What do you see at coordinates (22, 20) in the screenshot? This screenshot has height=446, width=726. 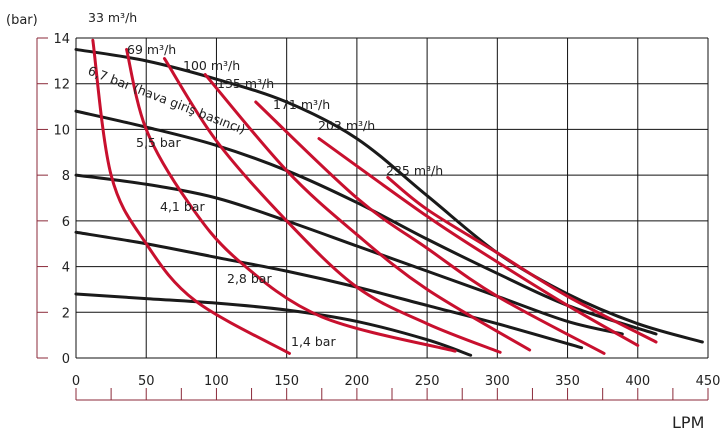 I see `y-axis-label: (bar)` at bounding box center [22, 20].